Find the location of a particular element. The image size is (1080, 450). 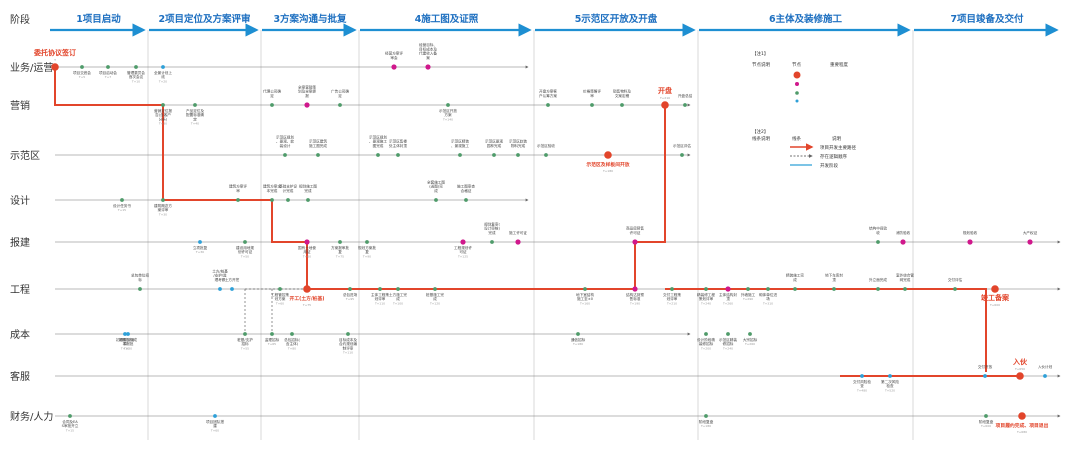

node-n85: 入伙T+650 is located at coordinates (1020, 369).